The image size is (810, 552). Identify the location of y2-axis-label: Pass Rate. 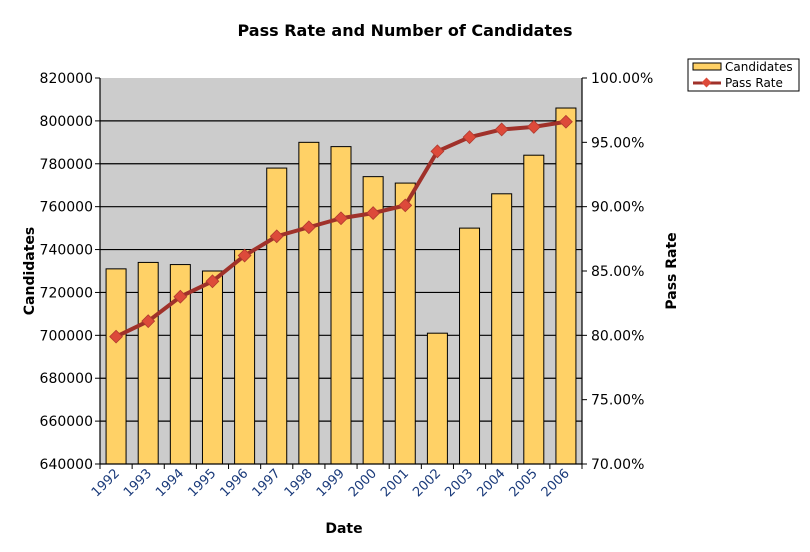
(672, 270).